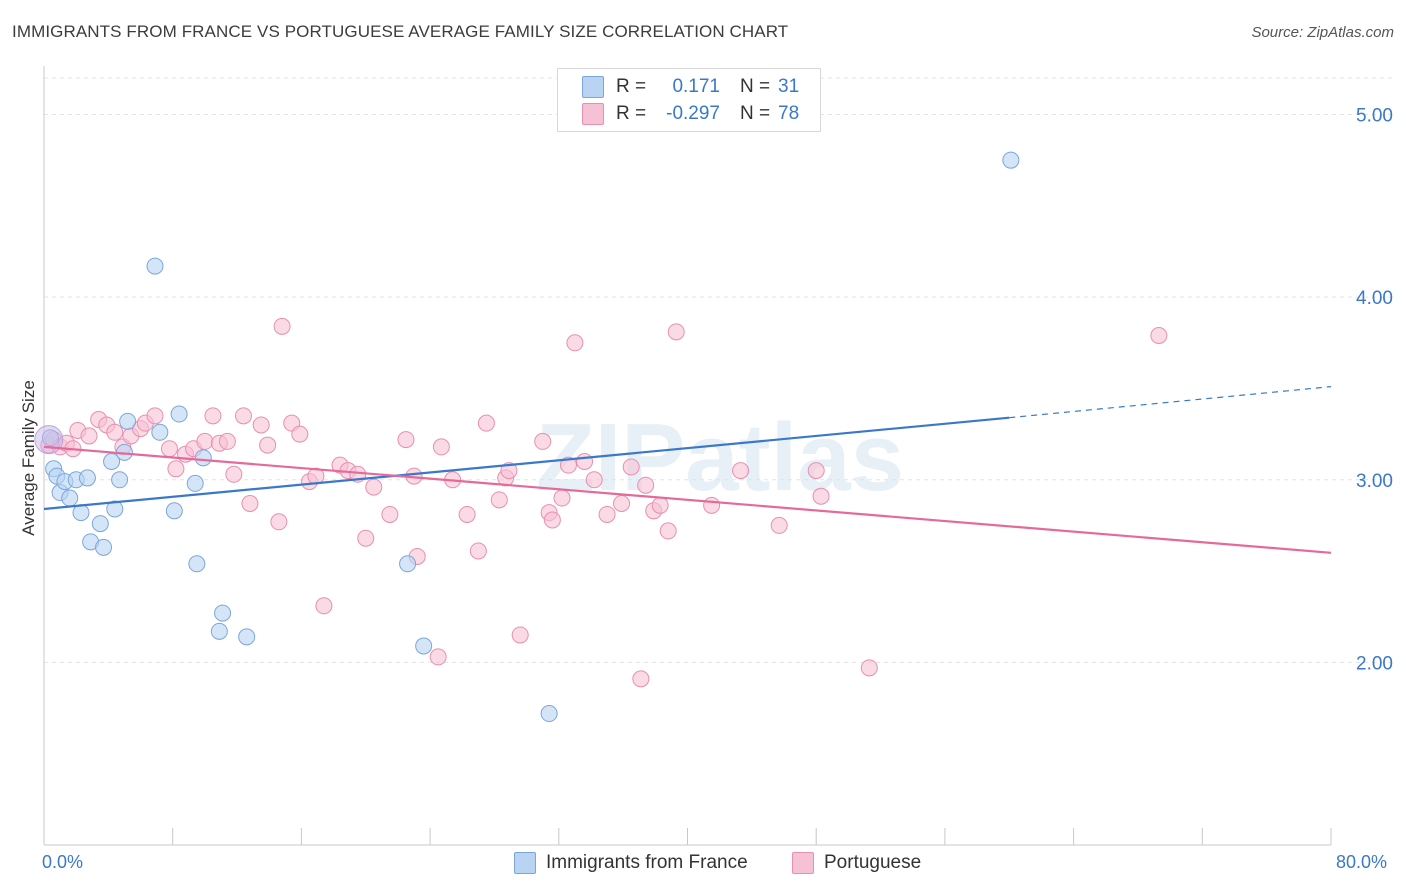  I want to click on legend-row-portuguese: R = -0.297 N = 78, so click(690, 114).